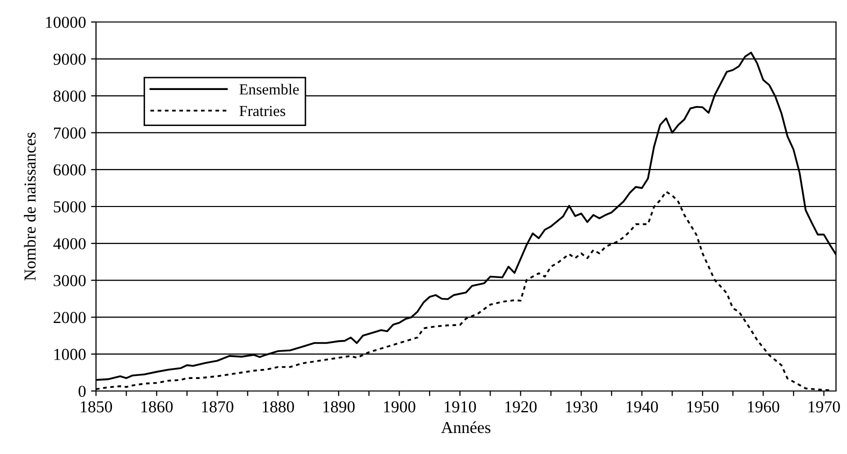 This screenshot has width=847, height=454. I want to click on legend-label: Fratries, so click(263, 111).